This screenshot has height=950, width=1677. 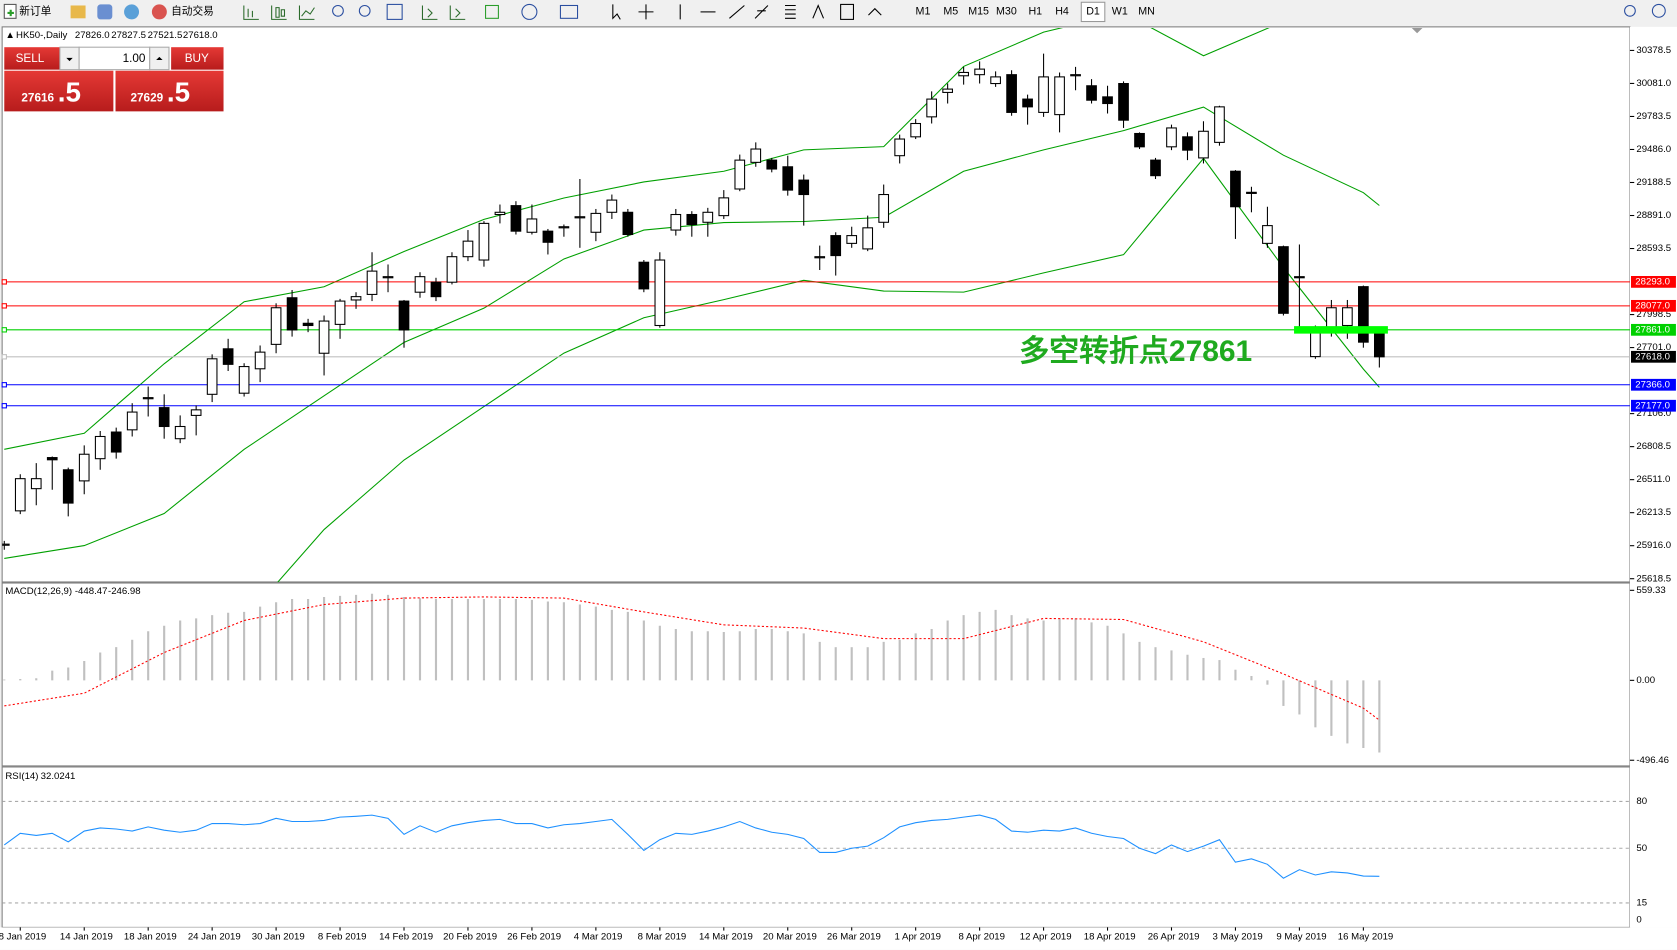 I want to click on price-line-label: 27618.0, so click(x=1652, y=356).